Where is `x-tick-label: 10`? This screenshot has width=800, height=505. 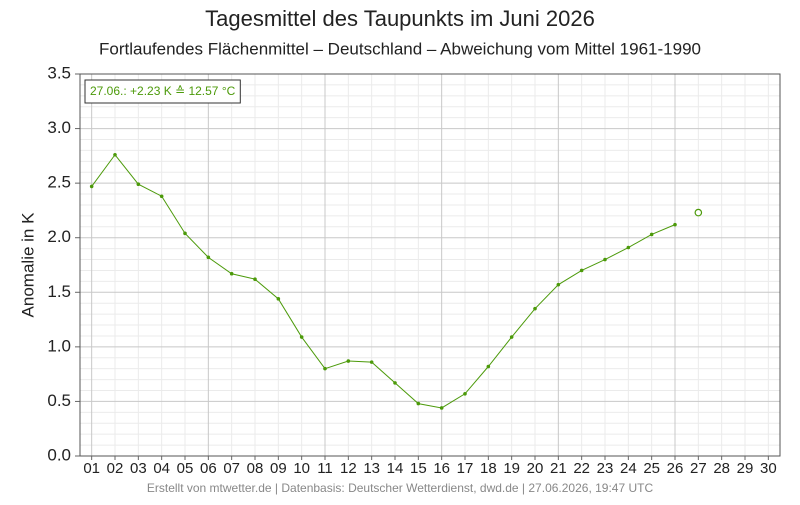
x-tick-label: 10 is located at coordinates (301, 468).